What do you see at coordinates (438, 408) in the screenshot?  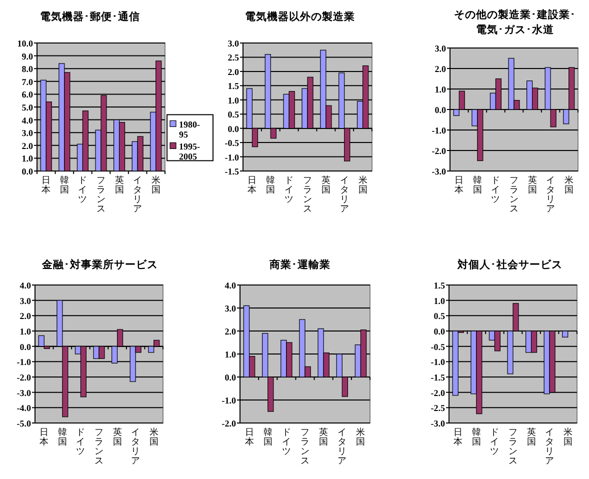 I see `y-tick-label: -2.5` at bounding box center [438, 408].